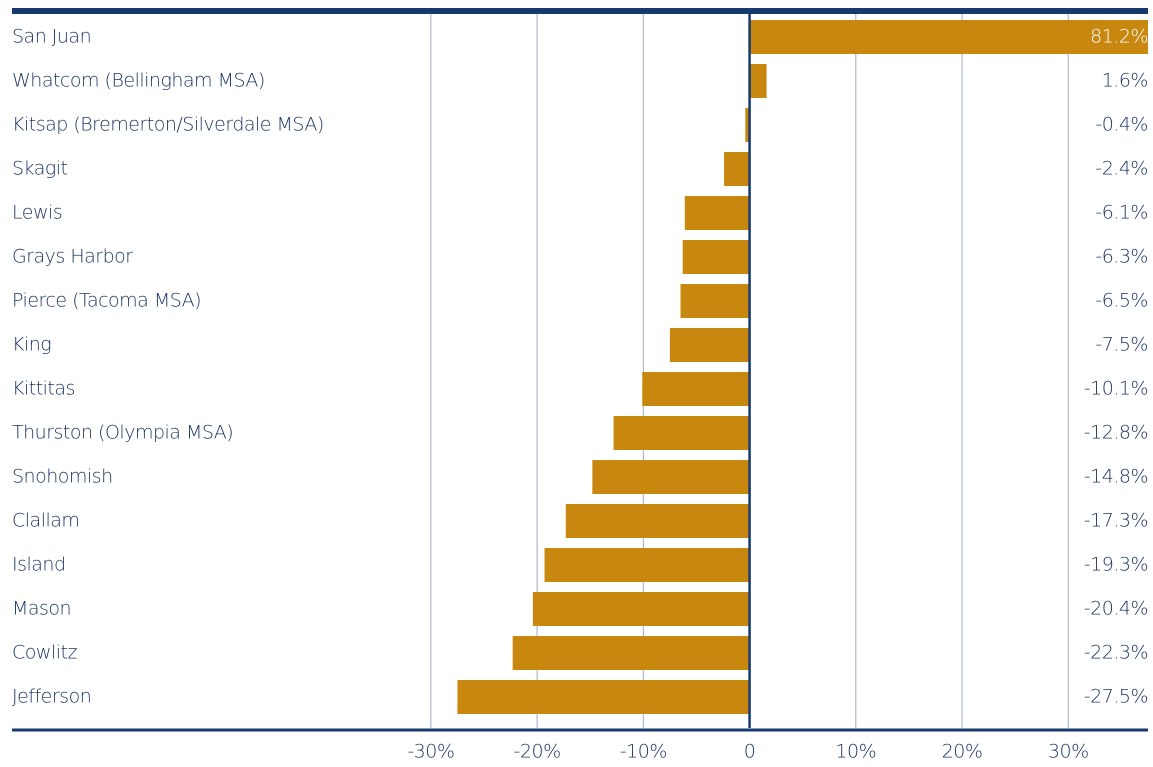 The height and width of the screenshot is (767, 1153). Describe the element at coordinates (537, 752) in the screenshot. I see `x-tick-label: -20%` at that location.